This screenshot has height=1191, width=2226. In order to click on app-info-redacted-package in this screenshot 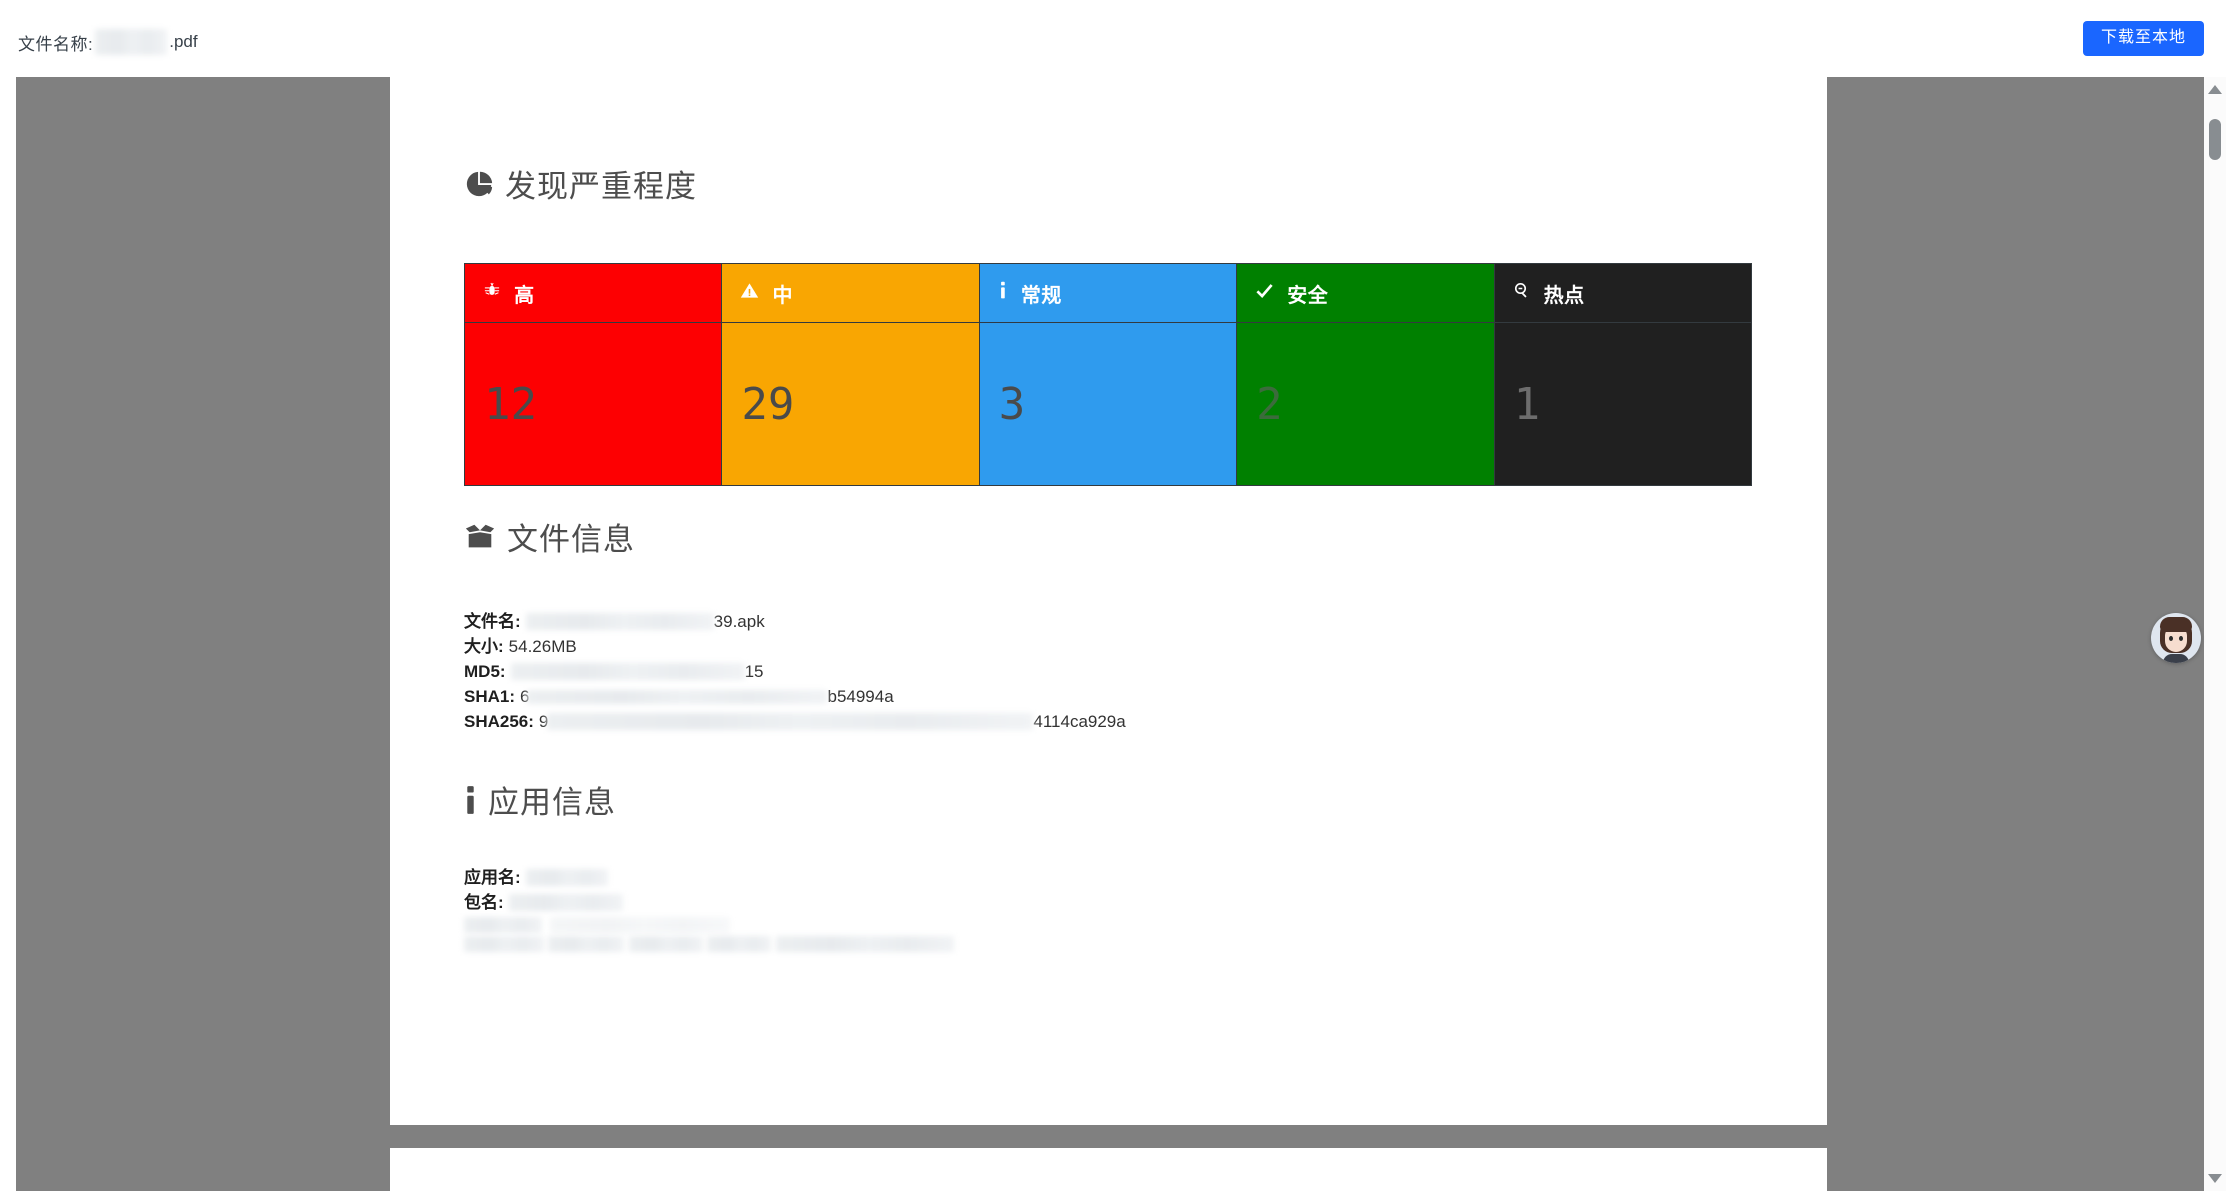, I will do `click(565, 902)`.